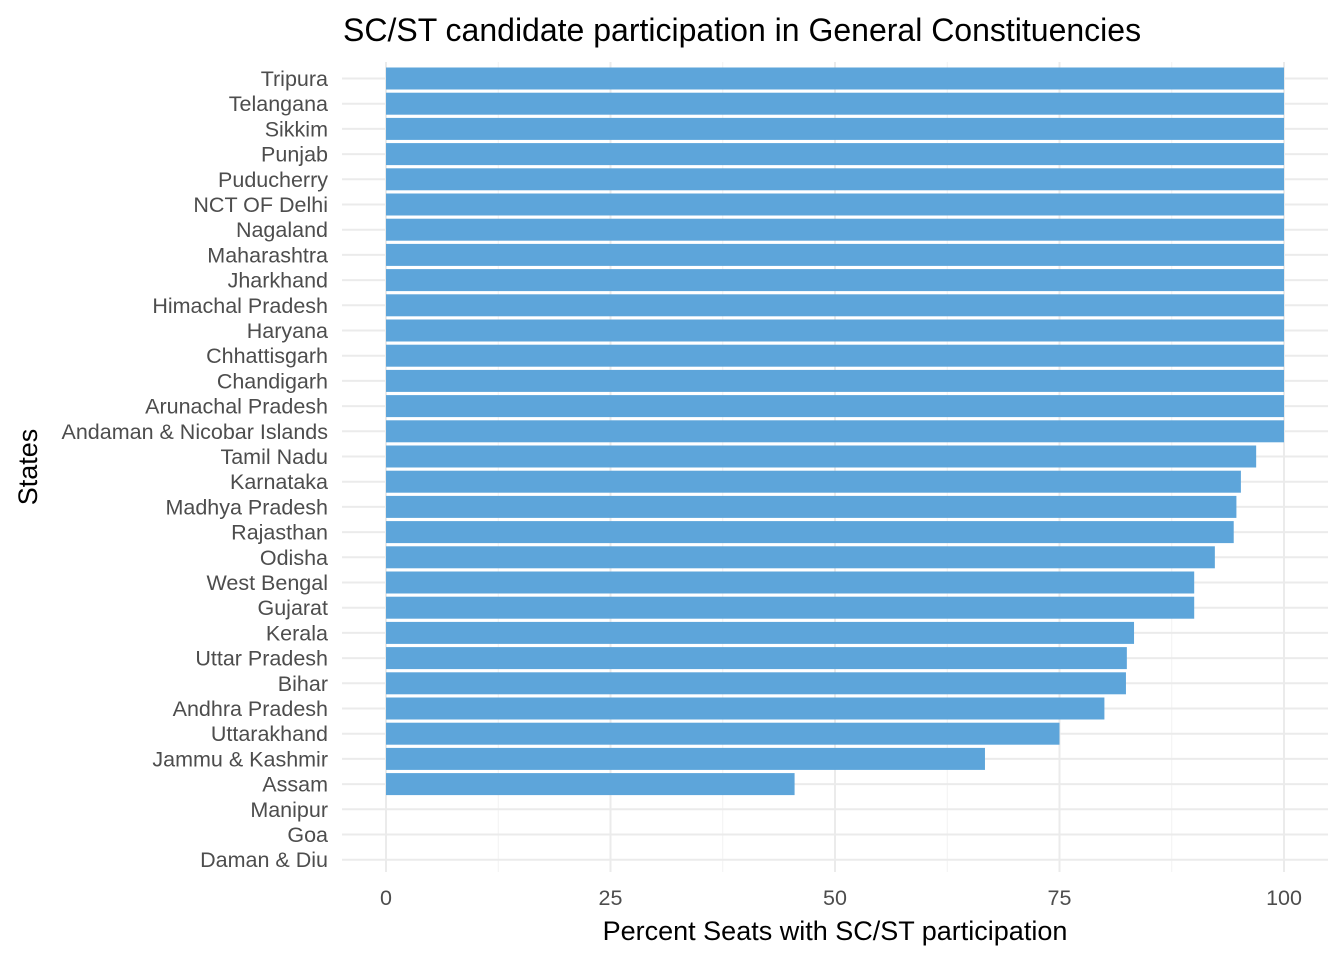 The height and width of the screenshot is (960, 1344). Describe the element at coordinates (287, 331) in the screenshot. I see `y-tick-label: Haryana` at that location.